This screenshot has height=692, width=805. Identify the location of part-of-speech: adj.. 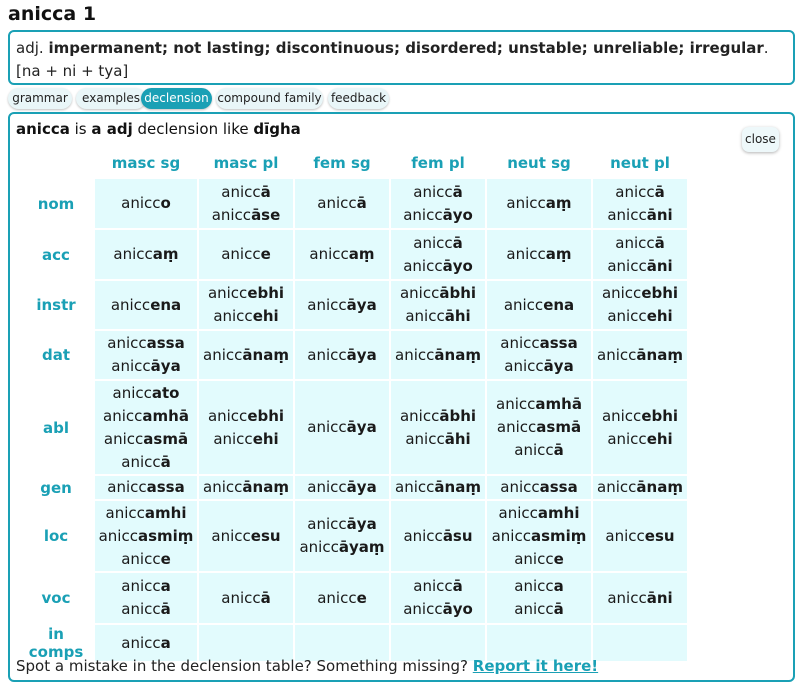
(30, 48).